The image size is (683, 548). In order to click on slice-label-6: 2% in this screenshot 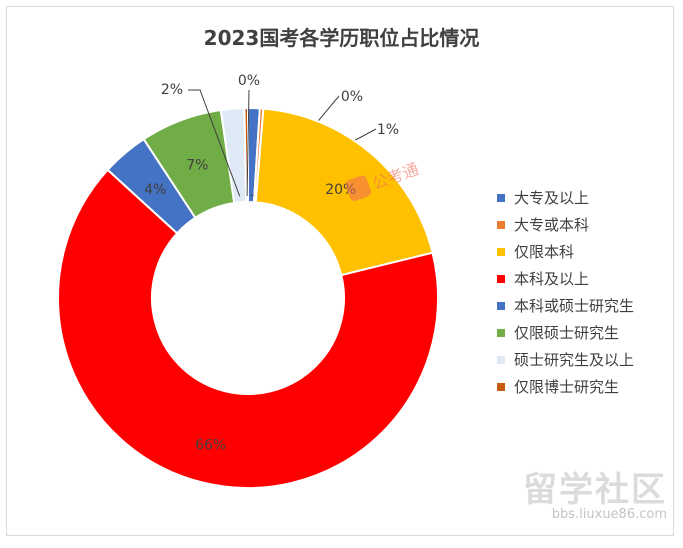, I will do `click(172, 90)`.